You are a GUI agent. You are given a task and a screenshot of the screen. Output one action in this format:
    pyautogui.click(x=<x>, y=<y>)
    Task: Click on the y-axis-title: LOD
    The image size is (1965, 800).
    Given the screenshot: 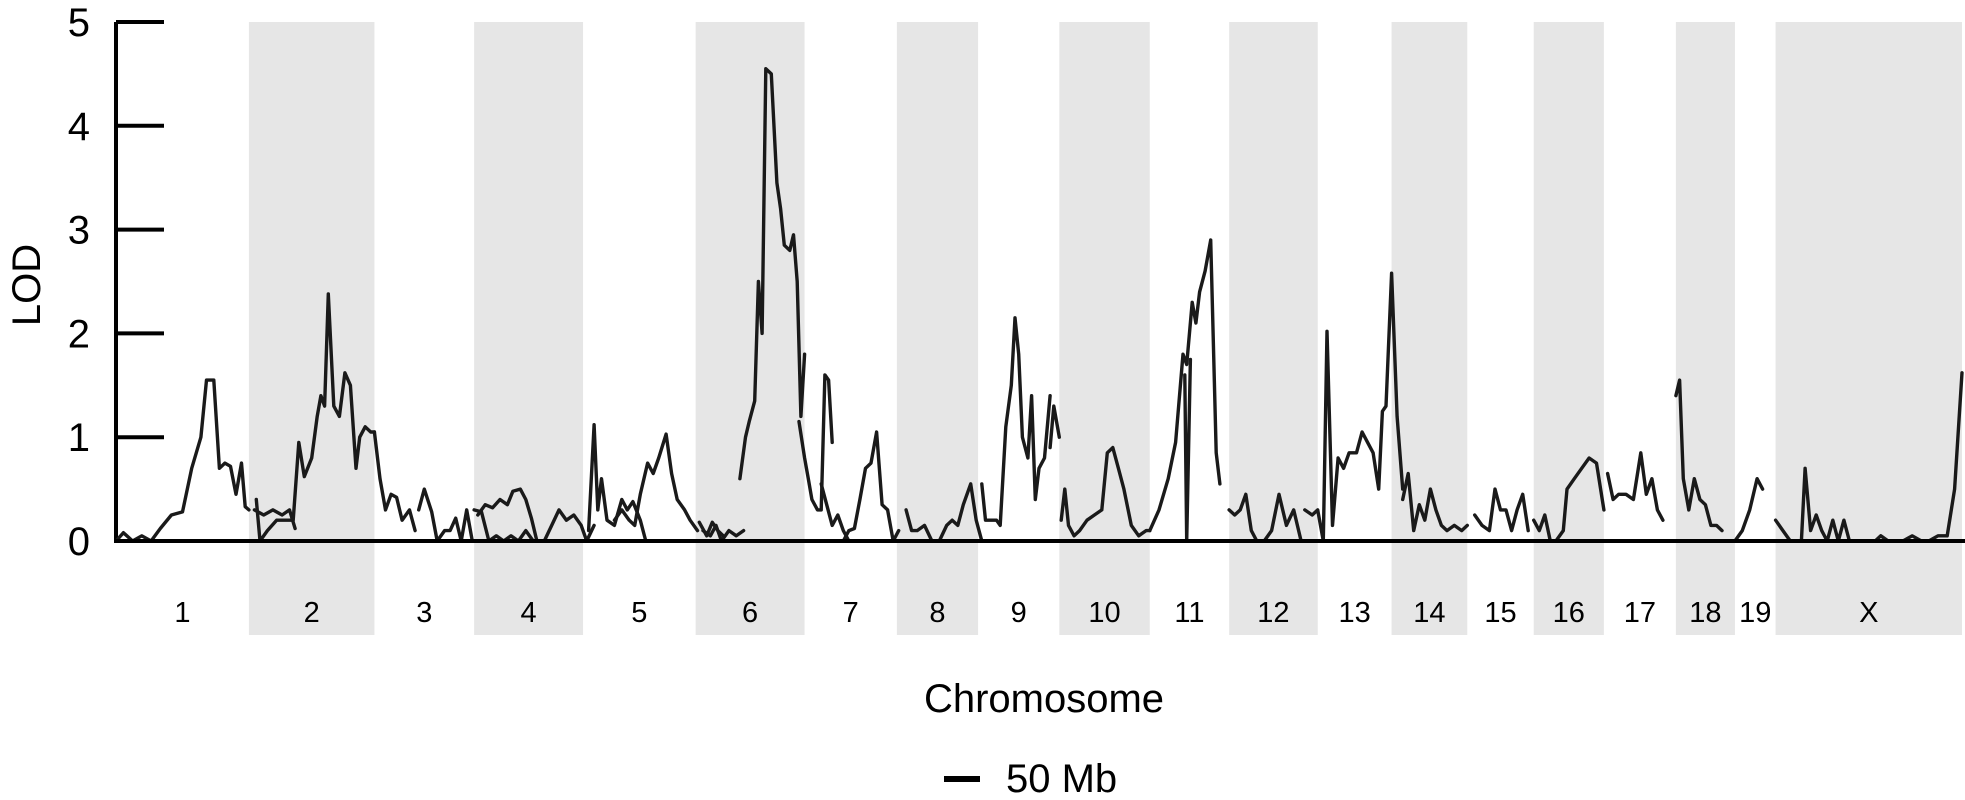 What is the action you would take?
    pyautogui.click(x=27, y=285)
    